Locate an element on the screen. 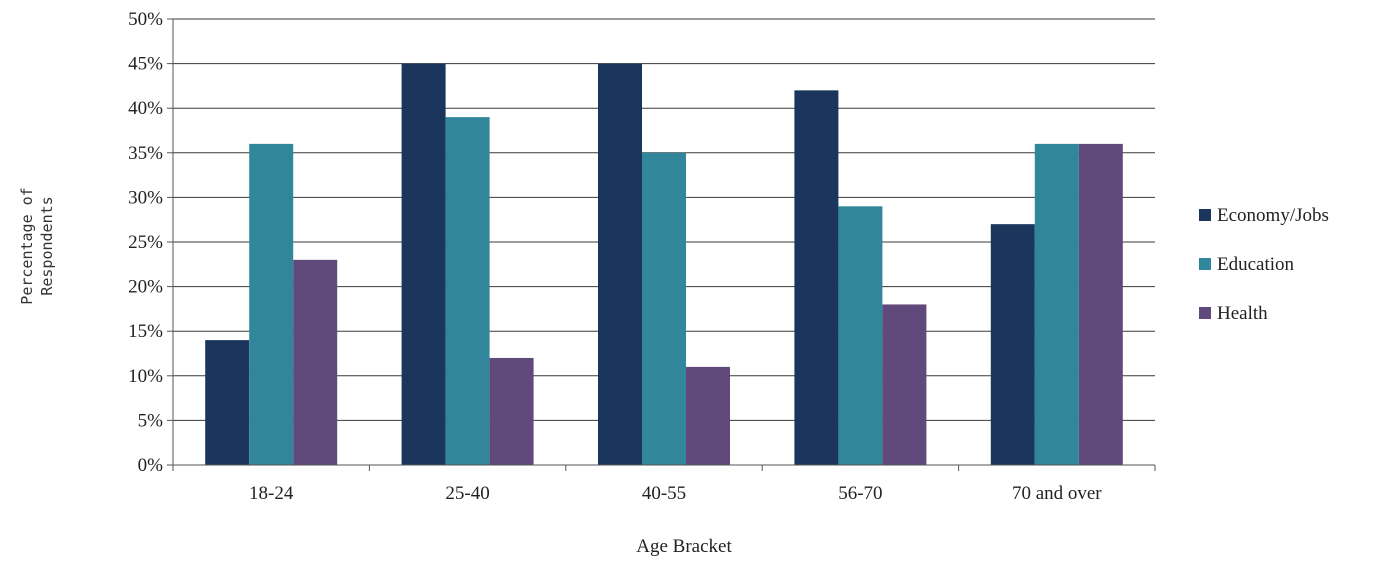 The image size is (1380, 562). y-axis-title-line-1: Percentage of is located at coordinates (27, 245).